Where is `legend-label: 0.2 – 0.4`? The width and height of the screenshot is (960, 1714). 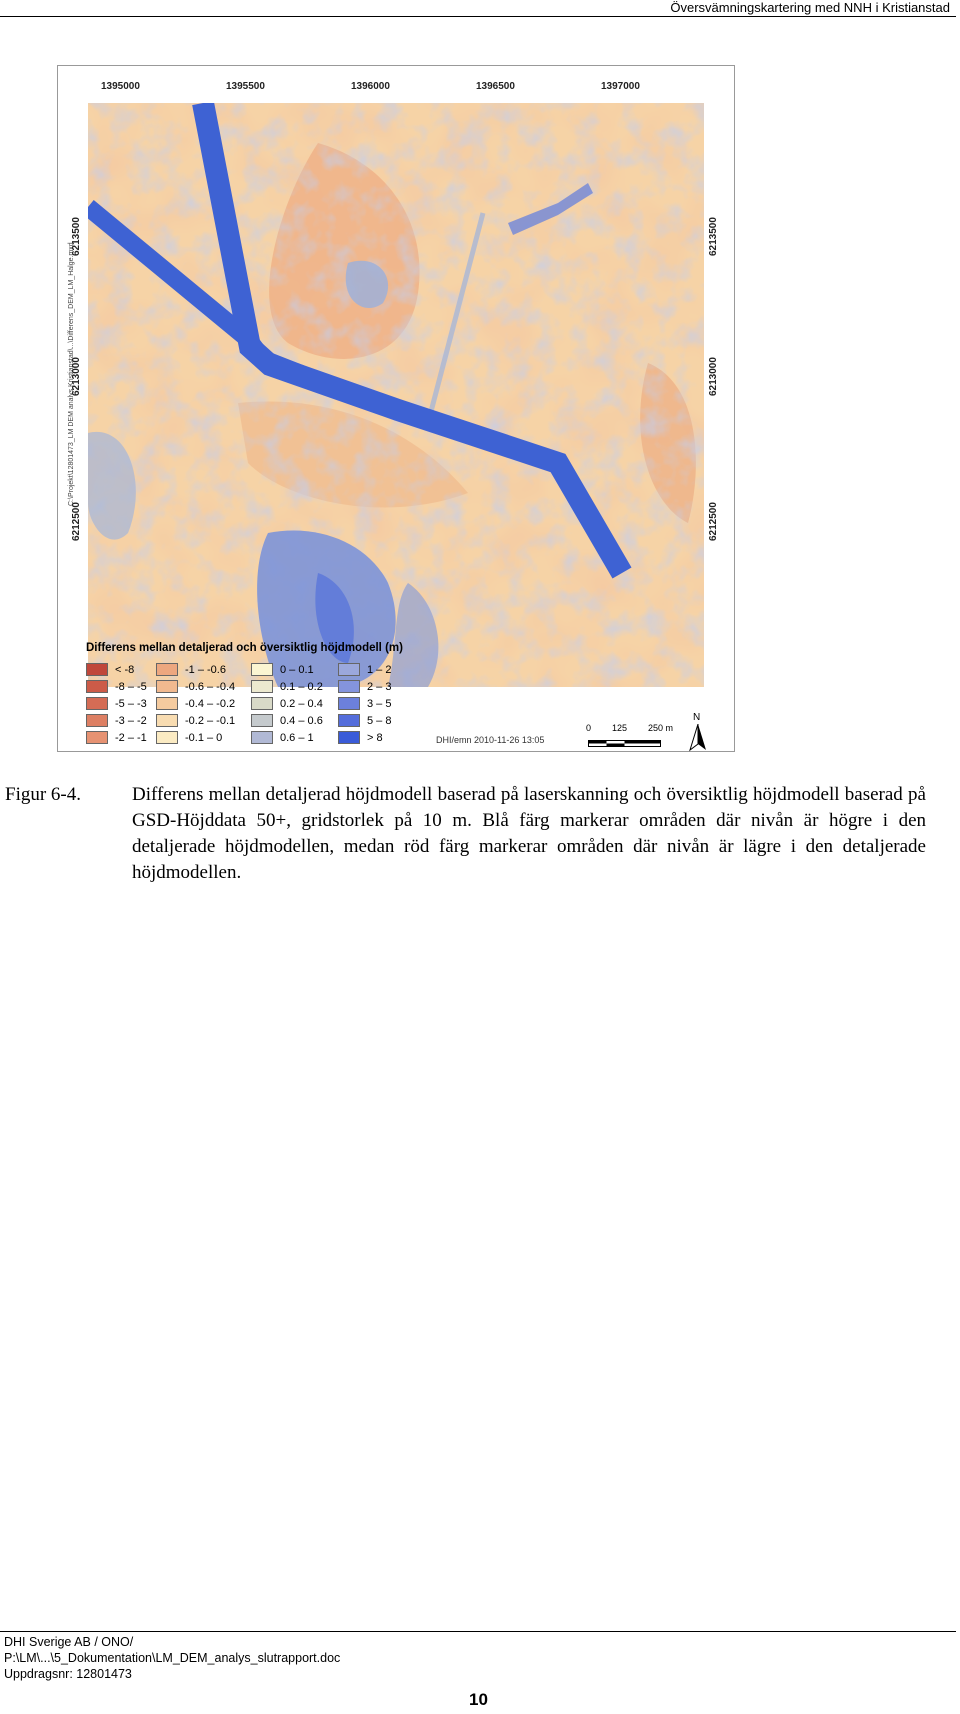
legend-label: 0.2 – 0.4 is located at coordinates (301, 703).